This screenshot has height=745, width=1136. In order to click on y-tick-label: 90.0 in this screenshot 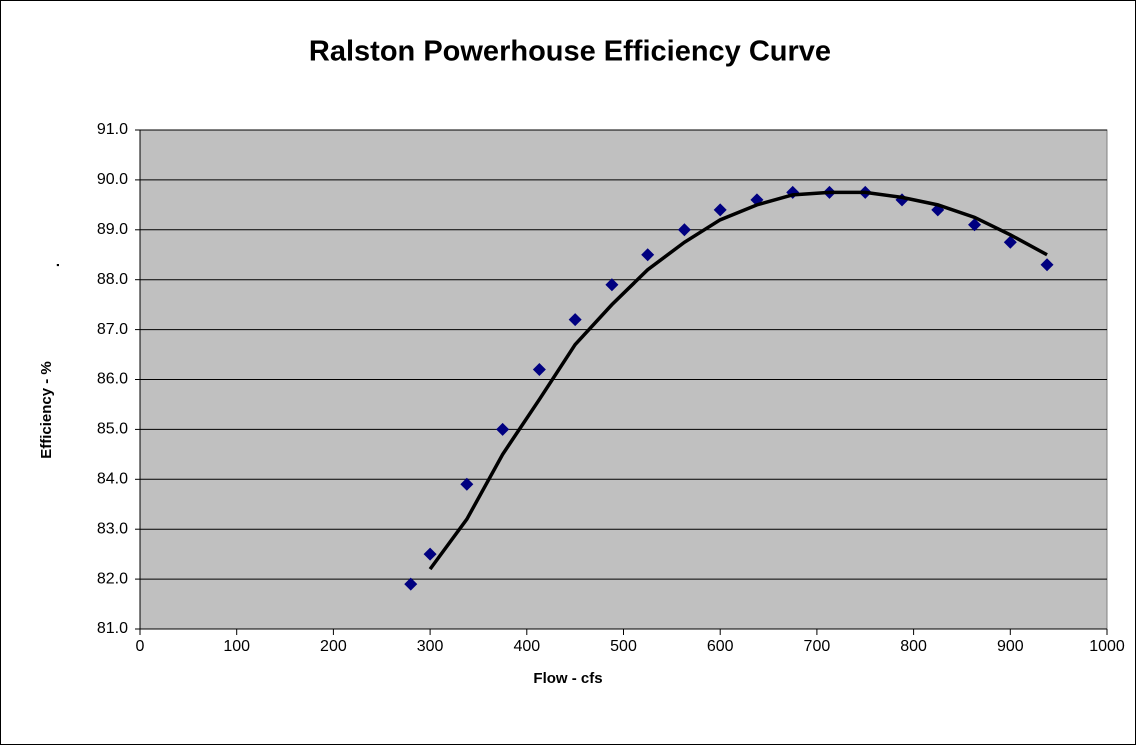, I will do `click(112, 179)`.